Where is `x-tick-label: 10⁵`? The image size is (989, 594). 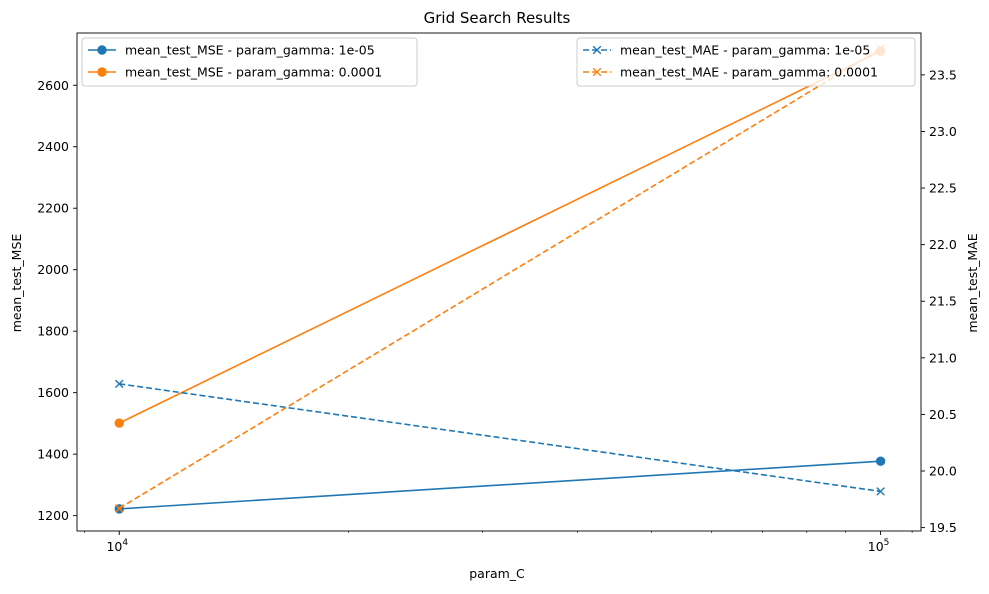 x-tick-label: 10⁵ is located at coordinates (879, 546).